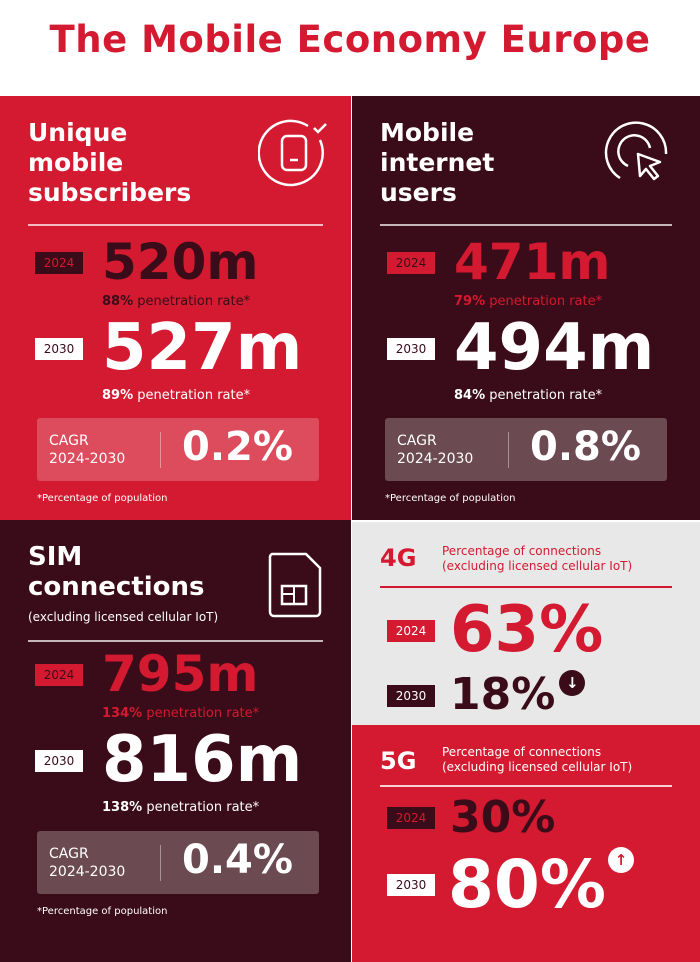 The height and width of the screenshot is (962, 700). Describe the element at coordinates (202, 348) in the screenshot. I see `value-2030: 527m` at that location.